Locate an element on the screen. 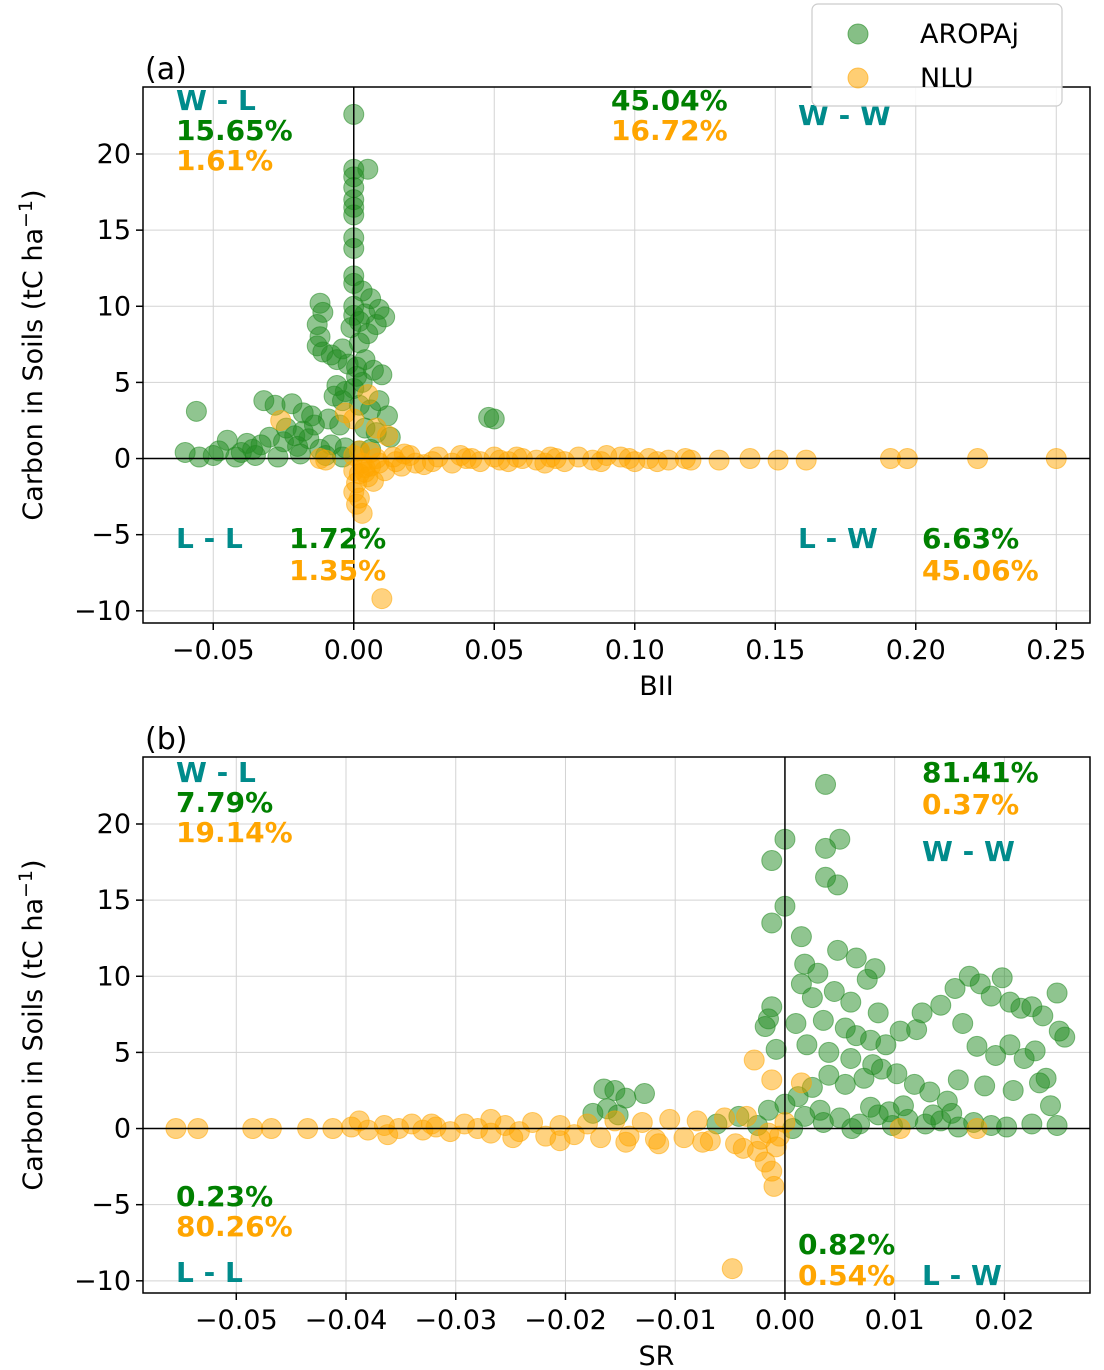 The image size is (1104, 1370). x-tick-label: 0.01 is located at coordinates (895, 1320).